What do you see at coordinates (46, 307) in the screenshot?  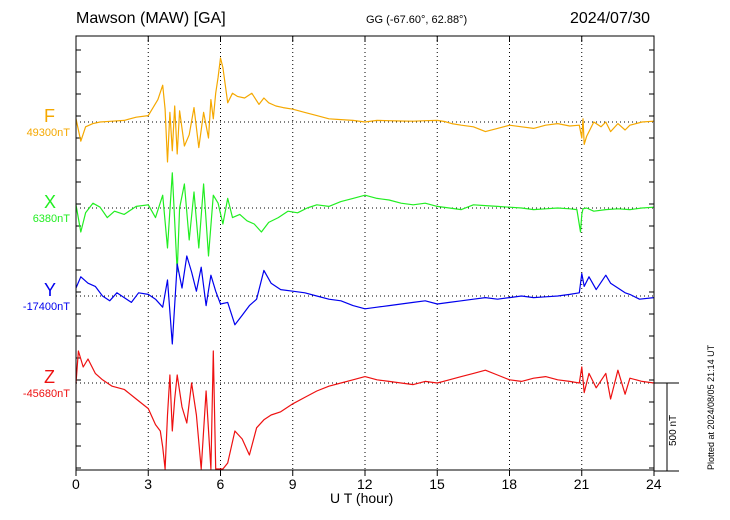 I see `baseline-label-Y: -17400nT` at bounding box center [46, 307].